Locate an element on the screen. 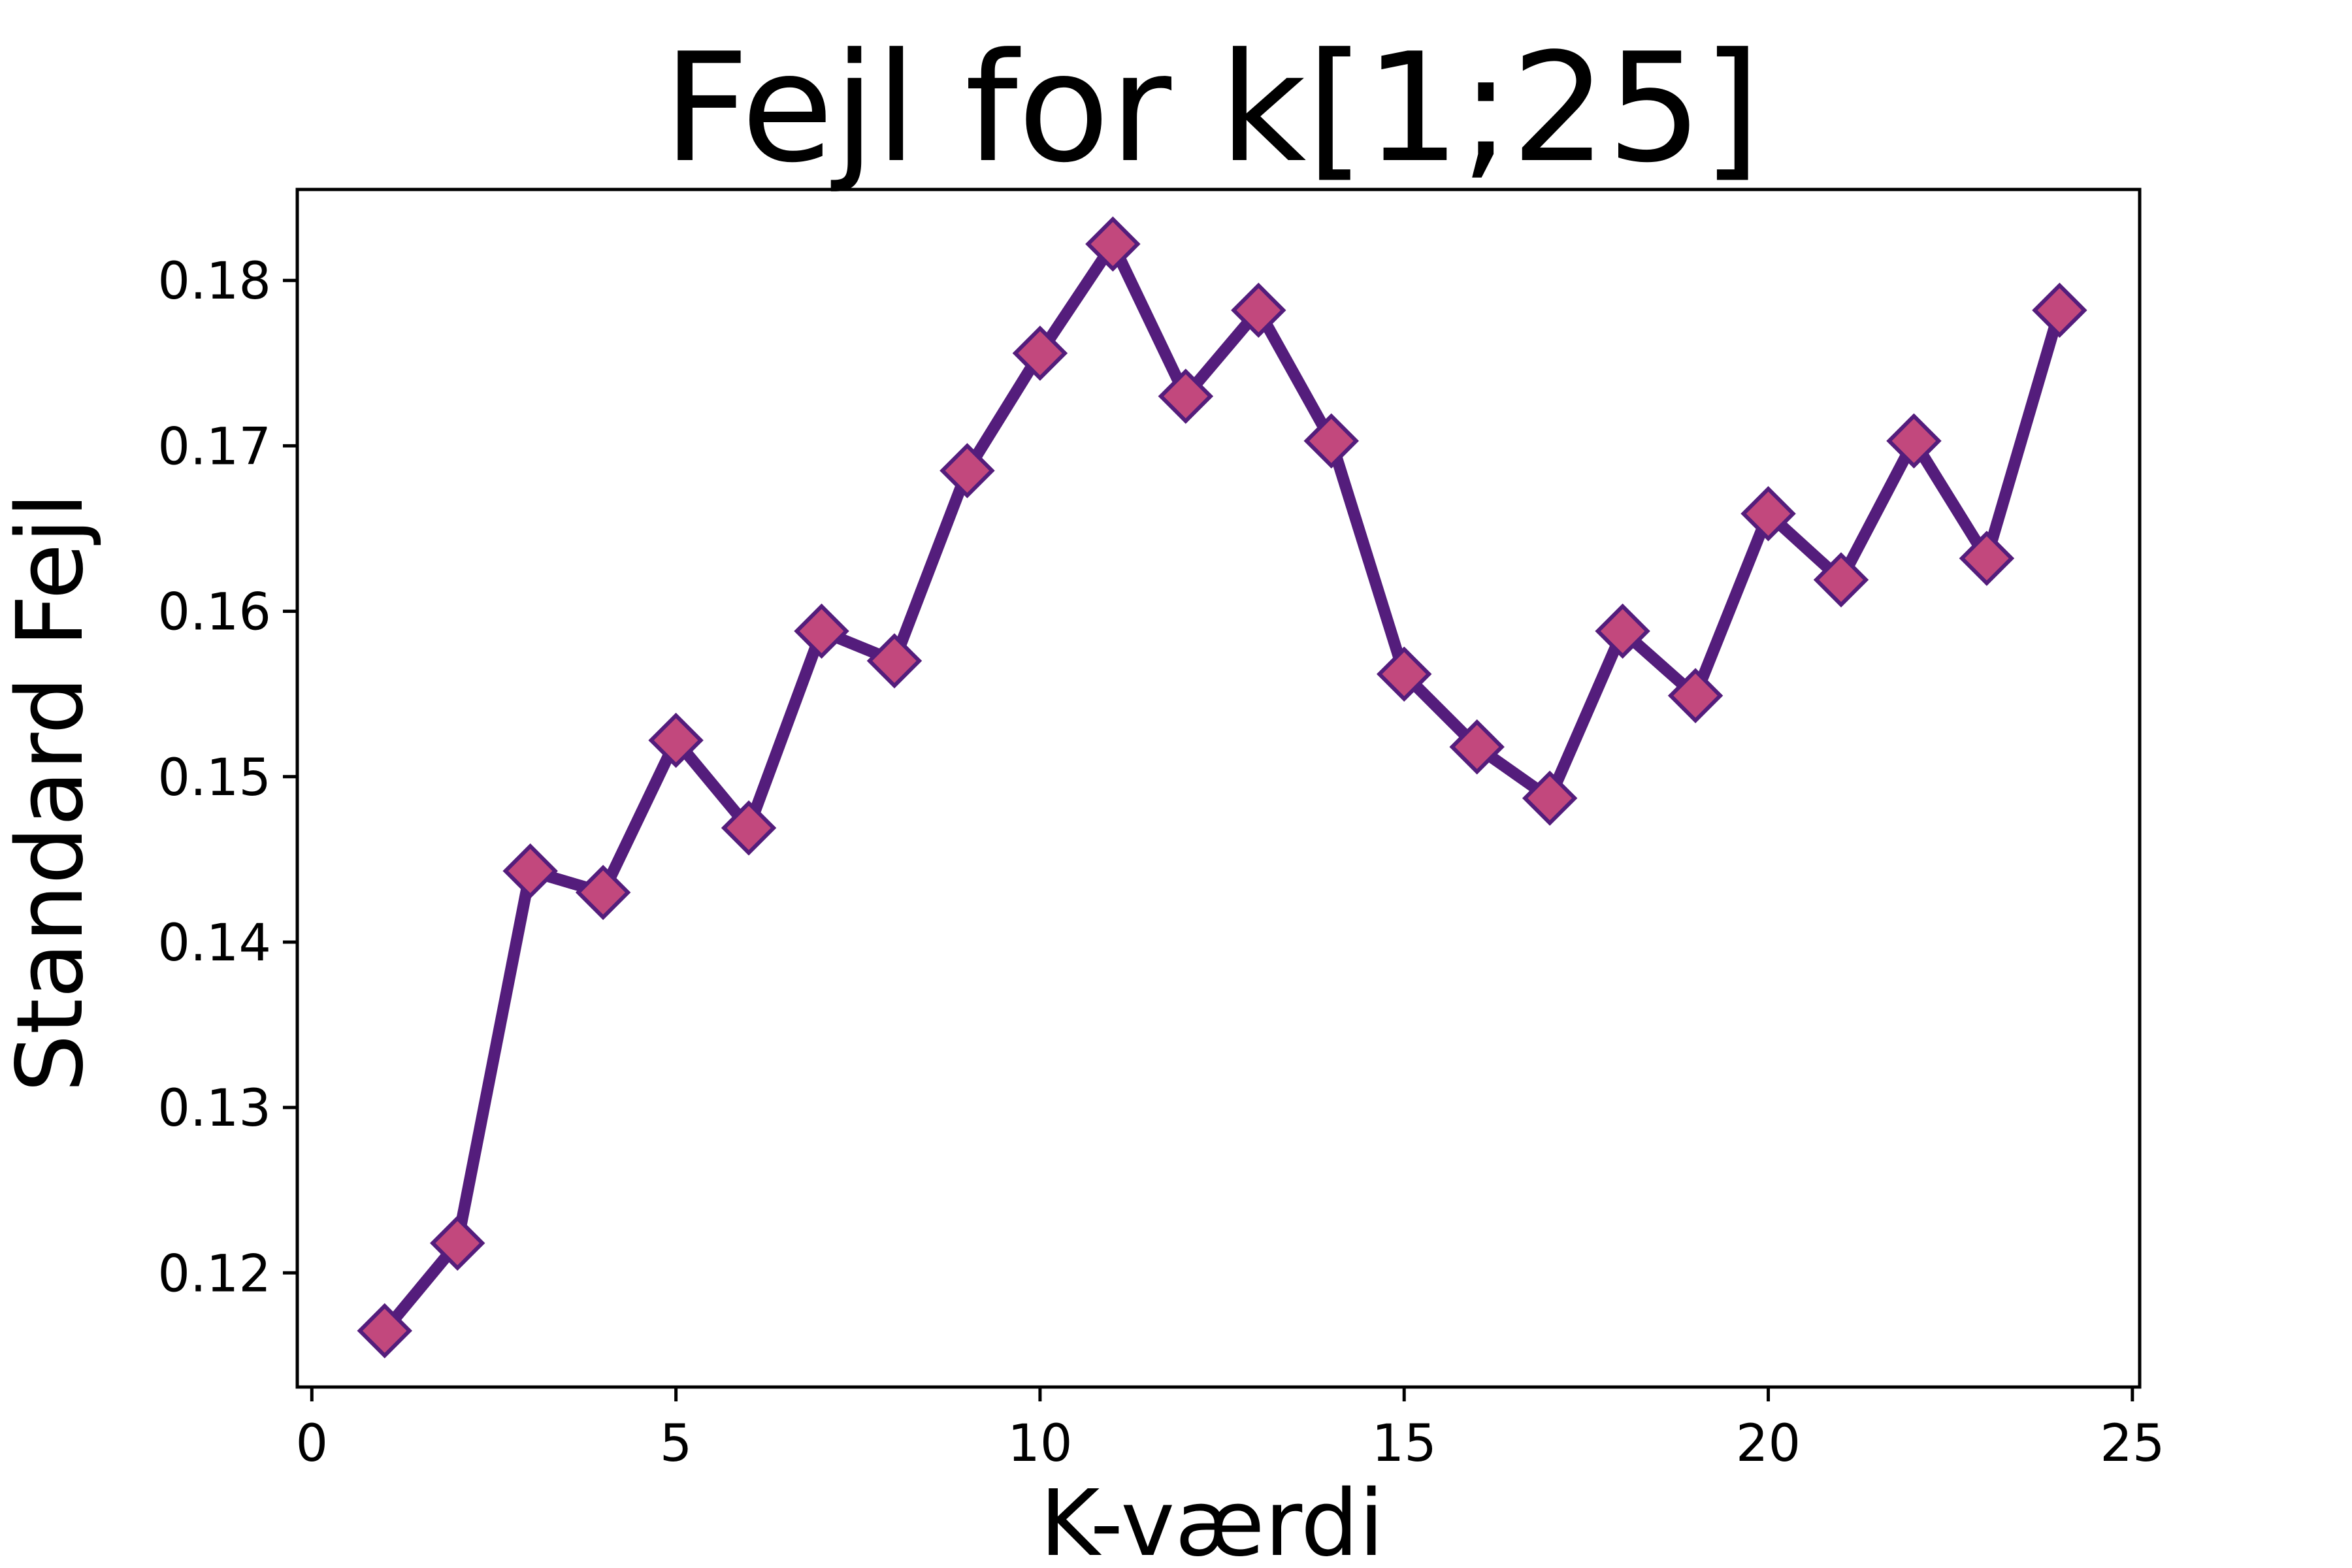 The height and width of the screenshot is (1568, 2352). y-tick-label: 0.16 is located at coordinates (214, 612).